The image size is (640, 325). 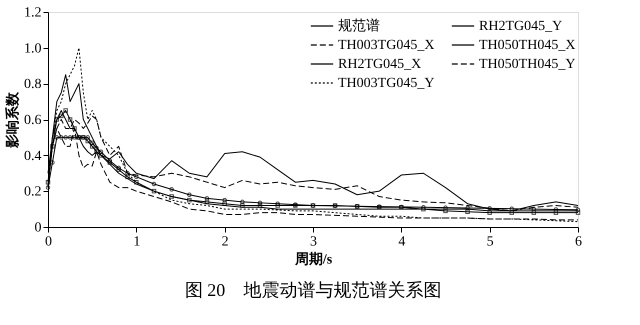 What do you see at coordinates (13, 120) in the screenshot?
I see `y-axis-title: 影响系数` at bounding box center [13, 120].